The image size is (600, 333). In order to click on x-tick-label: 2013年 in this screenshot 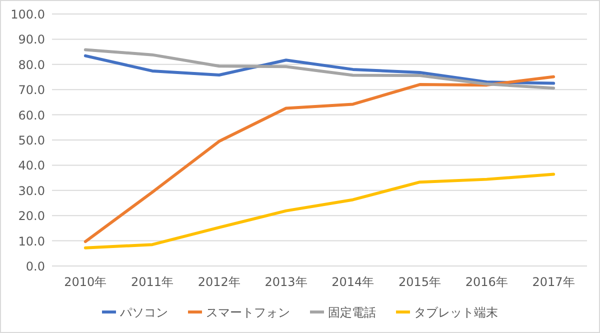, I will do `click(286, 282)`.